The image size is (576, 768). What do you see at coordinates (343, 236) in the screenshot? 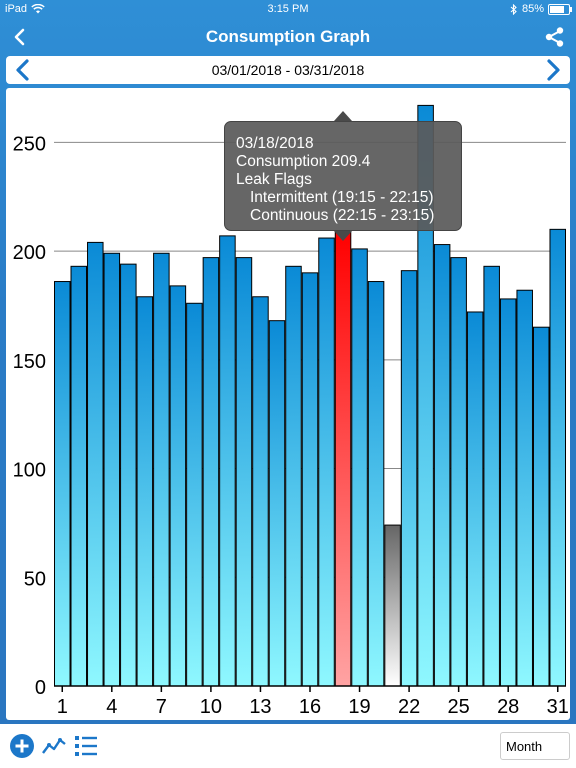
I see `tooltip-arrow-bottom` at bounding box center [343, 236].